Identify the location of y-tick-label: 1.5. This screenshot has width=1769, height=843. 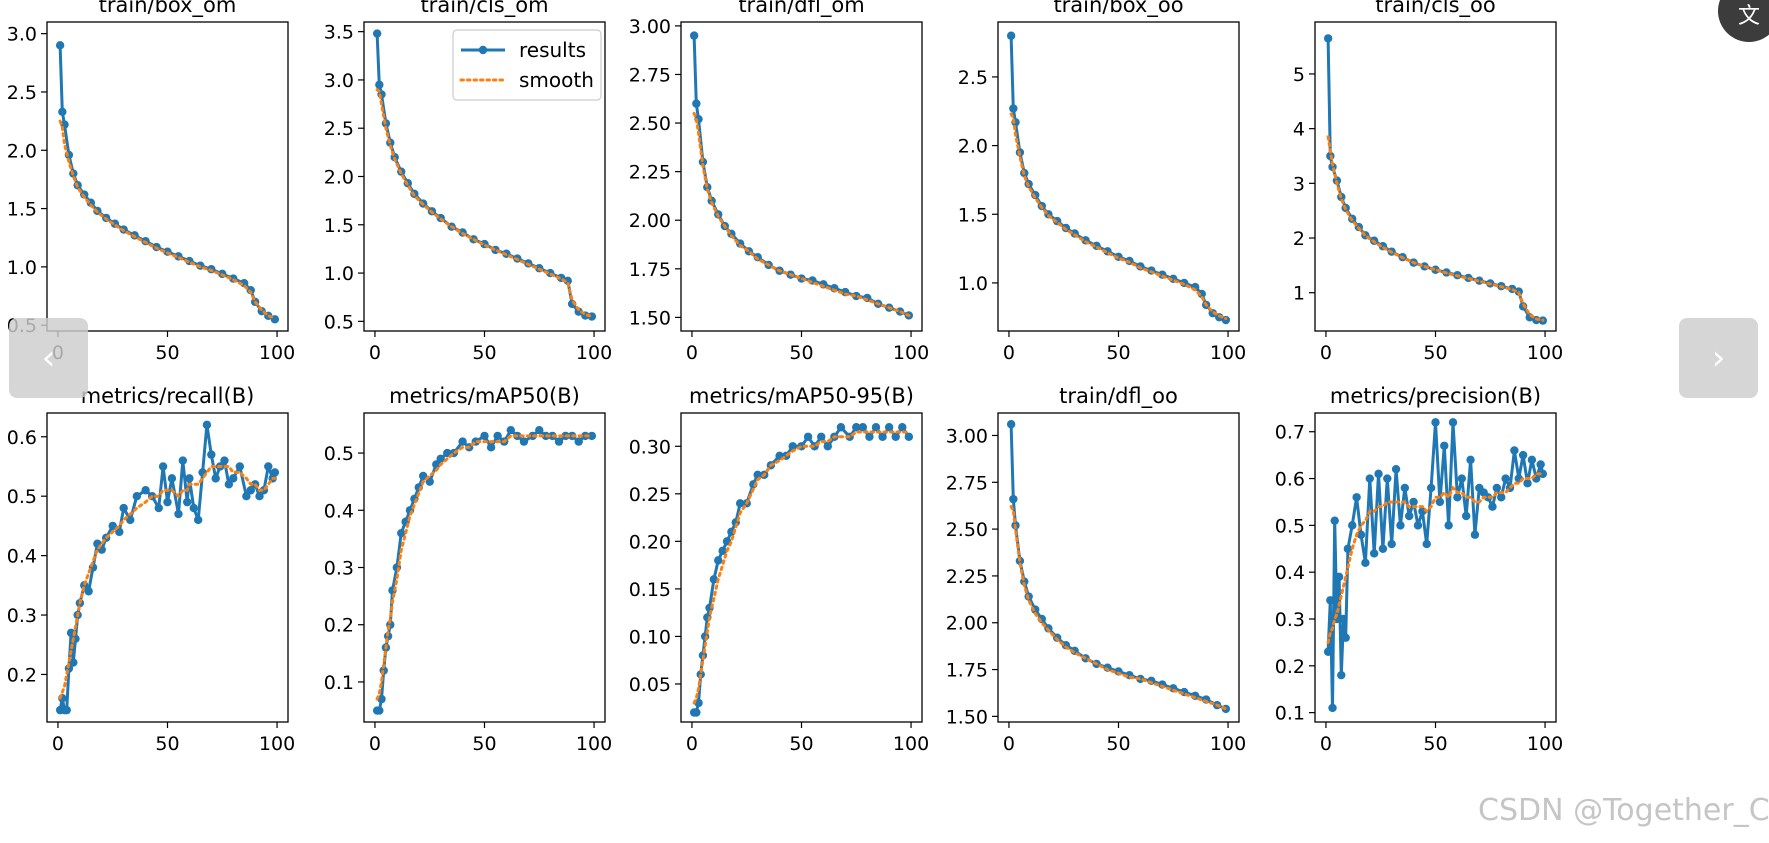
(22, 210).